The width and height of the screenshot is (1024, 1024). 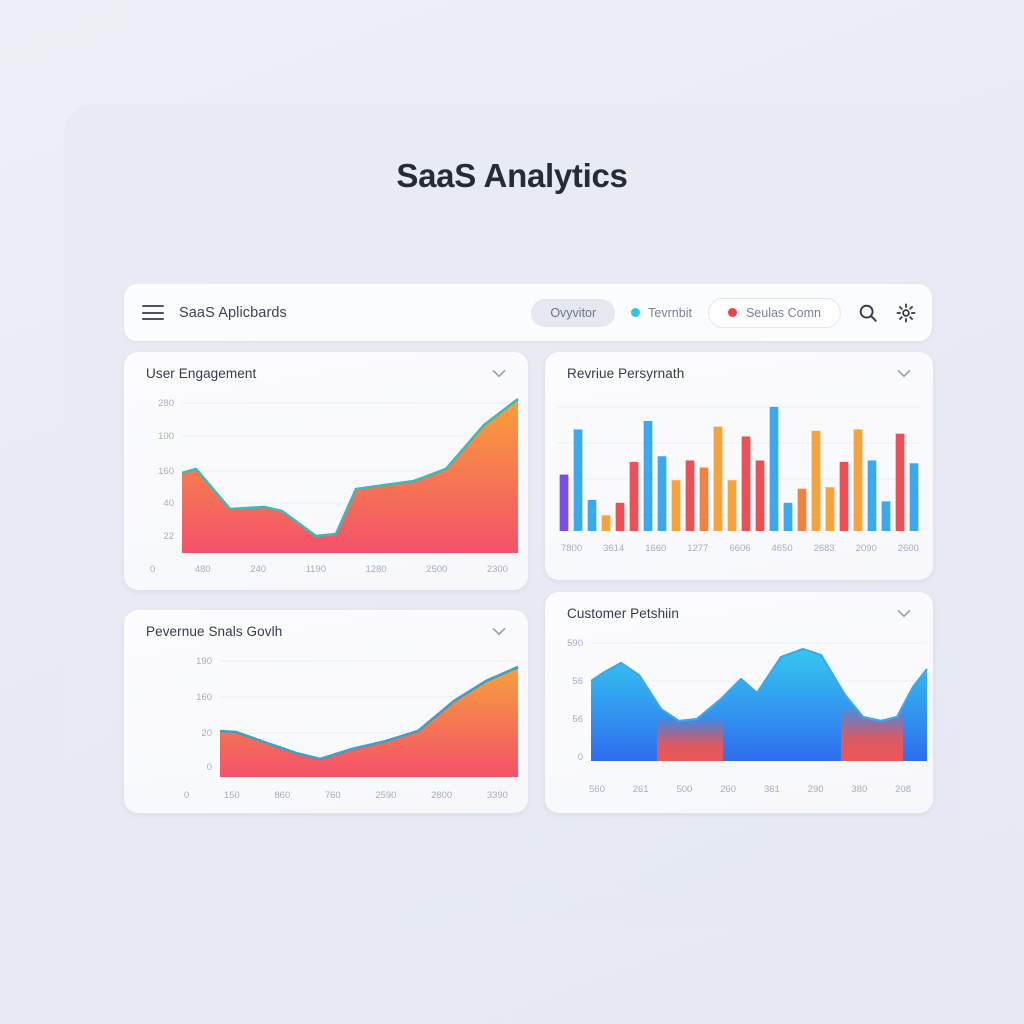 What do you see at coordinates (386, 795) in the screenshot?
I see `x-tick: 2590` at bounding box center [386, 795].